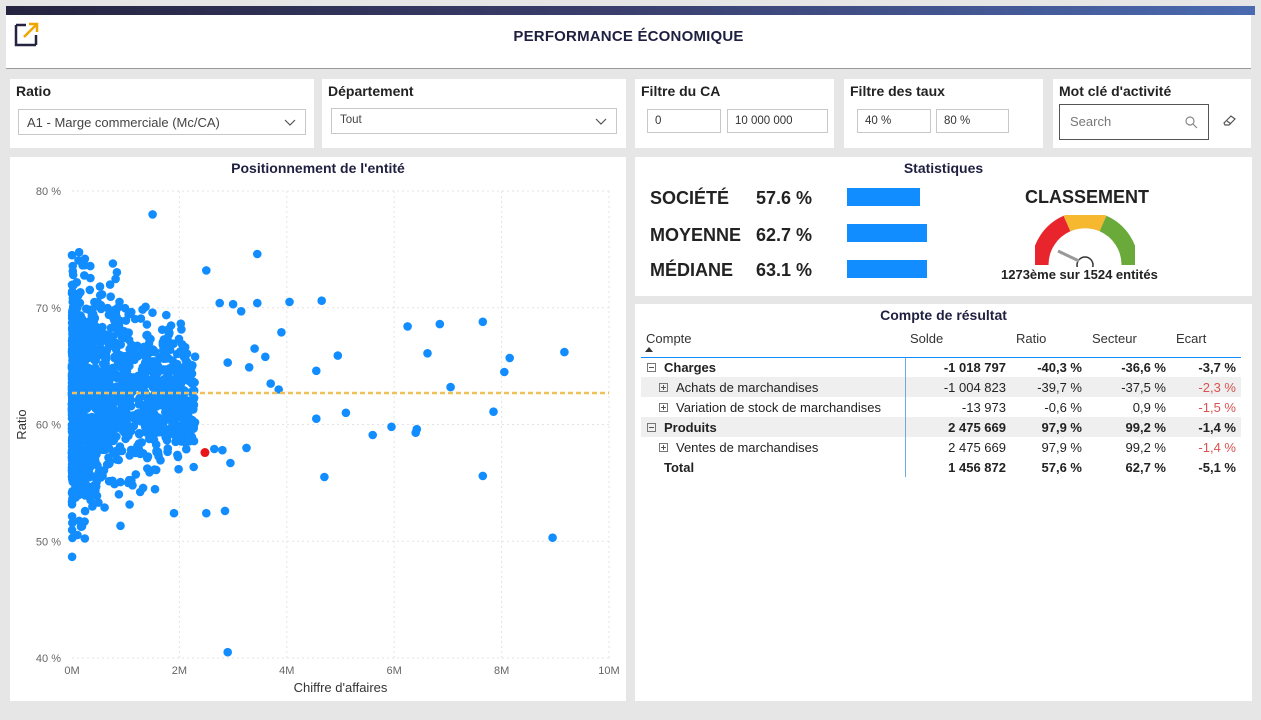 The height and width of the screenshot is (720, 1261). Describe the element at coordinates (1049, 342) in the screenshot. I see `column-header-ratio: Ratio` at that location.